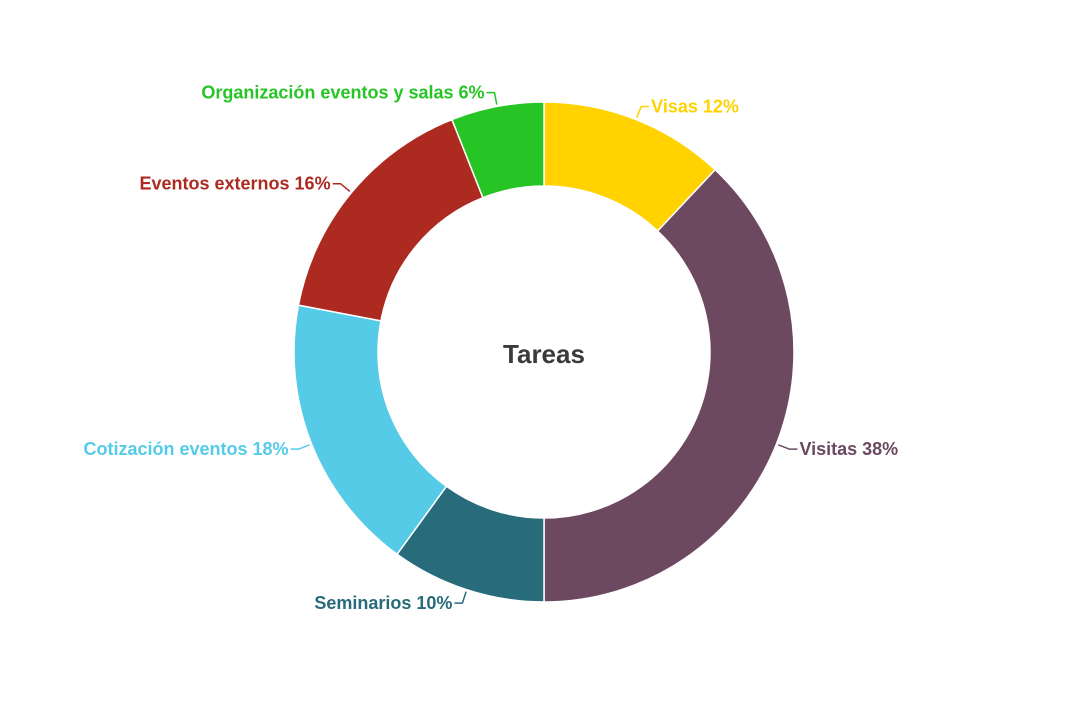 This screenshot has width=1088, height=703. I want to click on chart-title: Tareas, so click(544, 354).